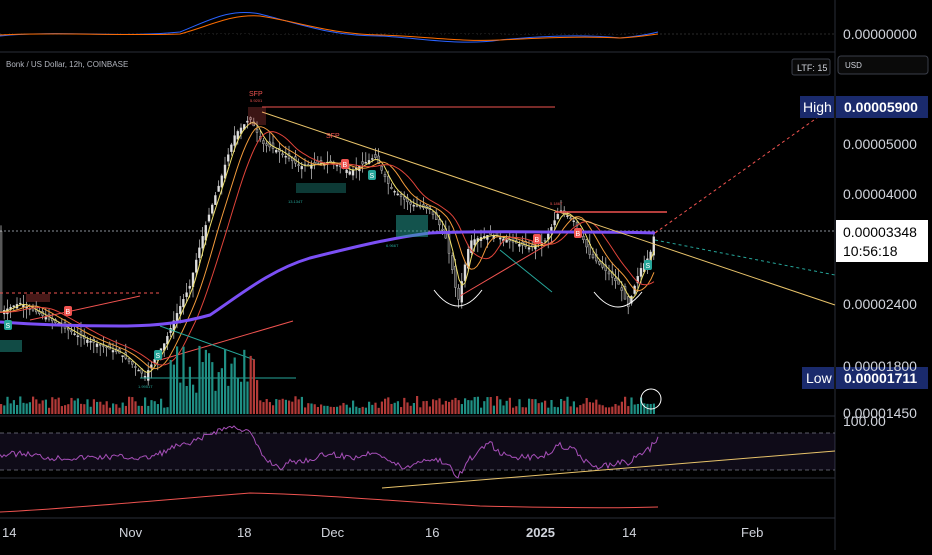  Describe the element at coordinates (9, 532) in the screenshot. I see `time-tick: 14` at that location.